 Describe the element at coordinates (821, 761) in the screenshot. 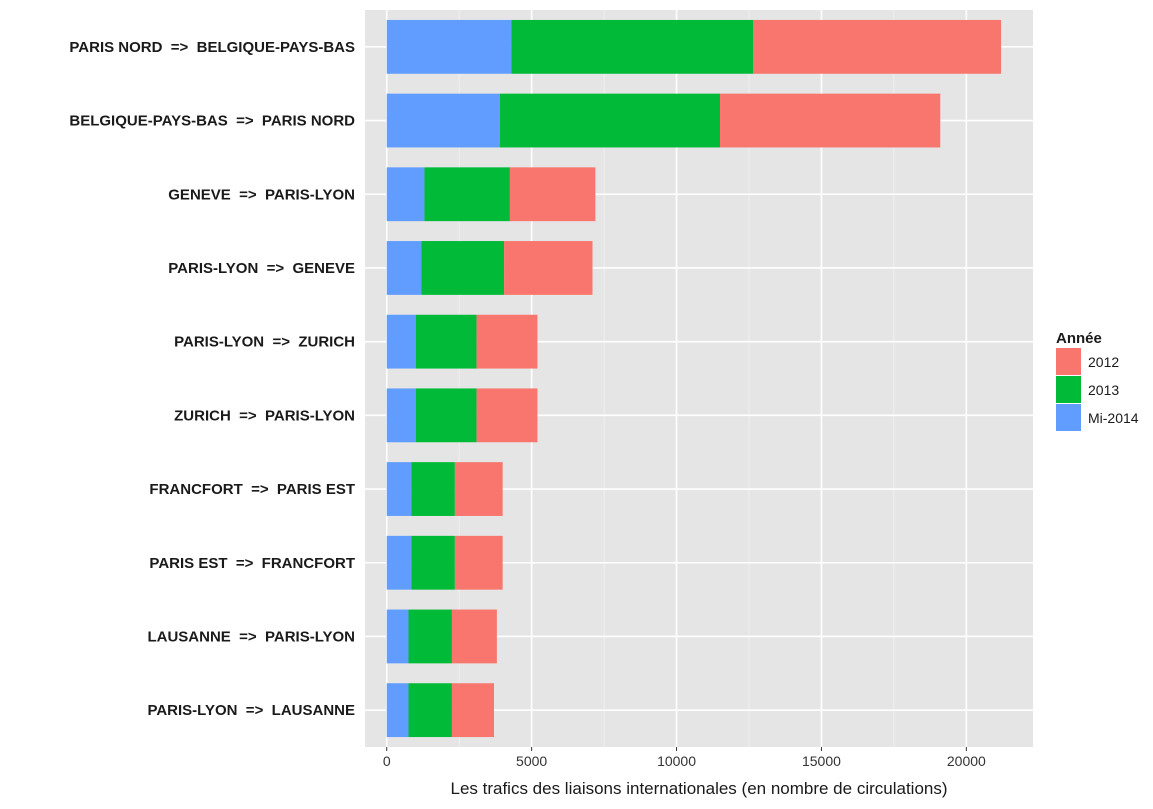

I see `x-tick-label: 15000` at that location.